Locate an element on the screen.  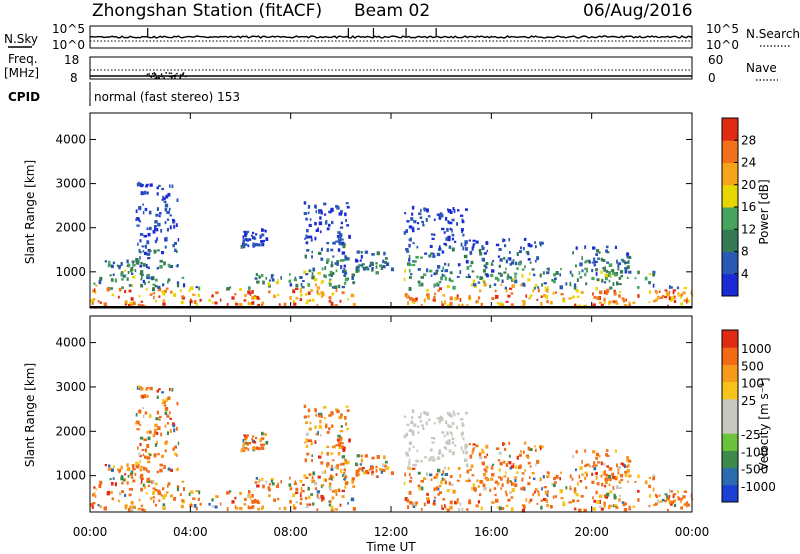
cpid-panel: CPID normal (fast stereo) 153 is located at coordinates (124, 94).